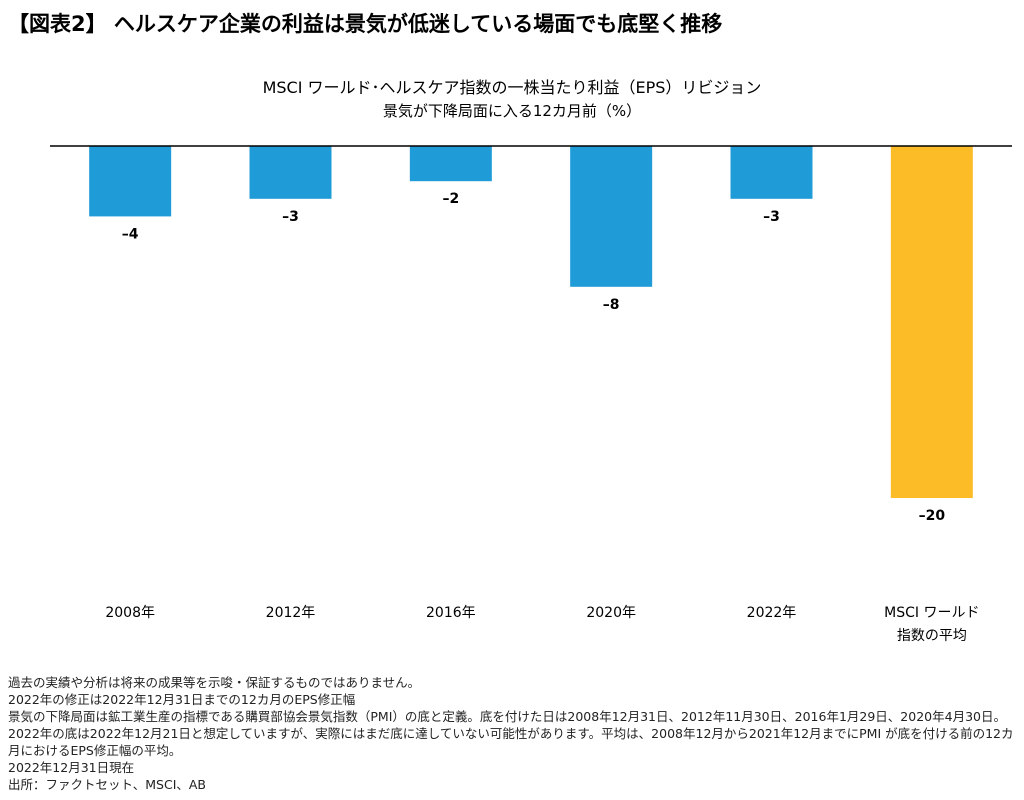 Image resolution: width=1024 pixels, height=800 pixels. What do you see at coordinates (771, 217) in the screenshot?
I see `data-label-4: –3` at bounding box center [771, 217].